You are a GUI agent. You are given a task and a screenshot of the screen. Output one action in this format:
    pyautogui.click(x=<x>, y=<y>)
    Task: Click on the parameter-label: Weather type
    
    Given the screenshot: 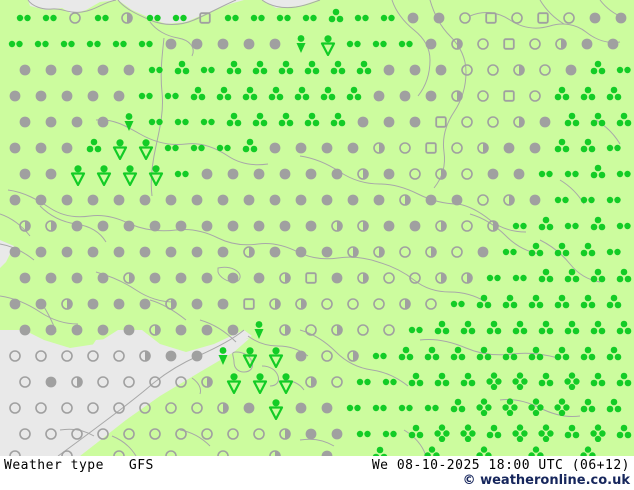 What is the action you would take?
    pyautogui.click(x=54, y=465)
    